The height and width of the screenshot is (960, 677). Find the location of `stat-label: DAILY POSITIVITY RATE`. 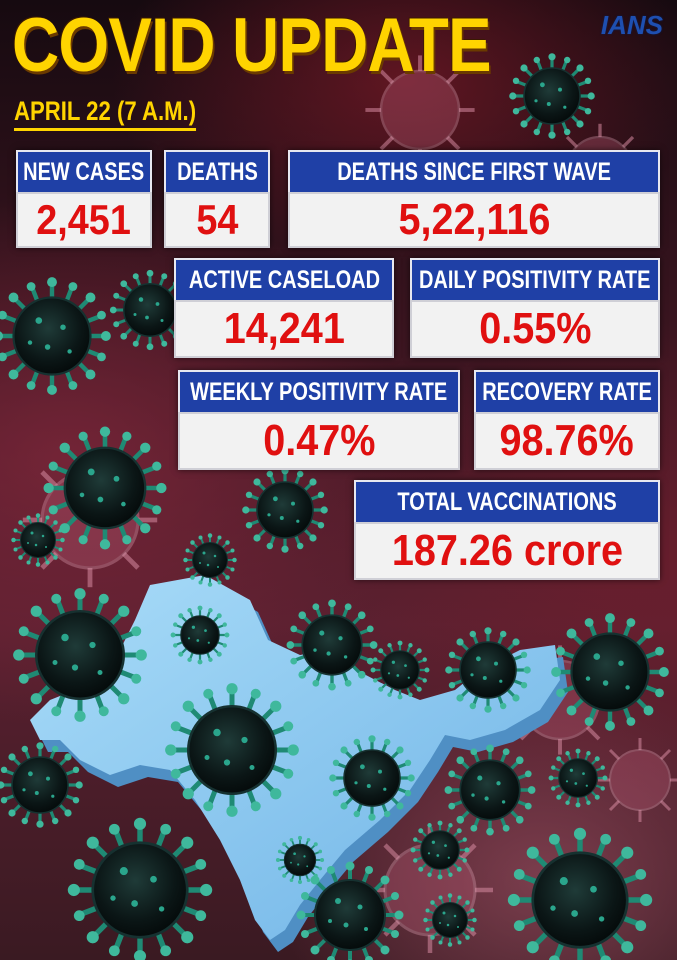

stat-label: DAILY POSITIVITY RATE is located at coordinates (535, 279).